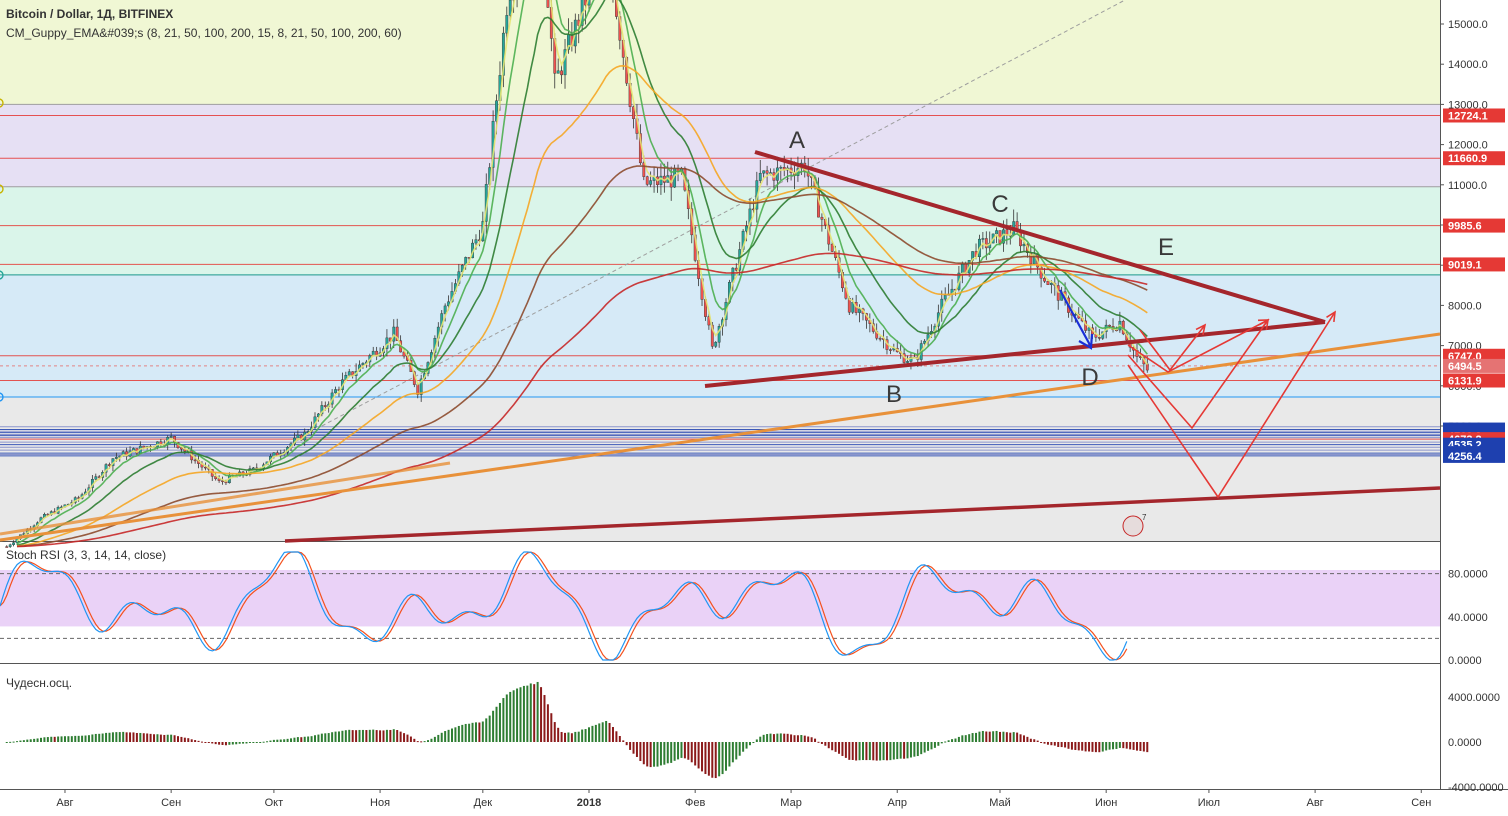  What do you see at coordinates (1133, 526) in the screenshot?
I see `event-marker-icon` at bounding box center [1133, 526].